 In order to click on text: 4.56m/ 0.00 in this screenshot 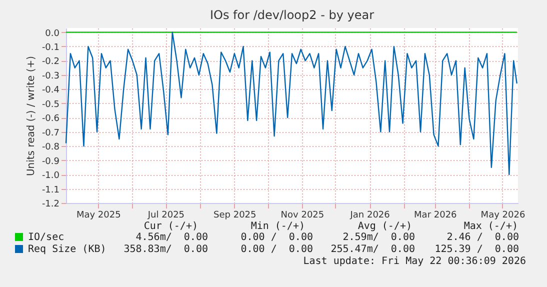, I will do `click(172, 238)`.